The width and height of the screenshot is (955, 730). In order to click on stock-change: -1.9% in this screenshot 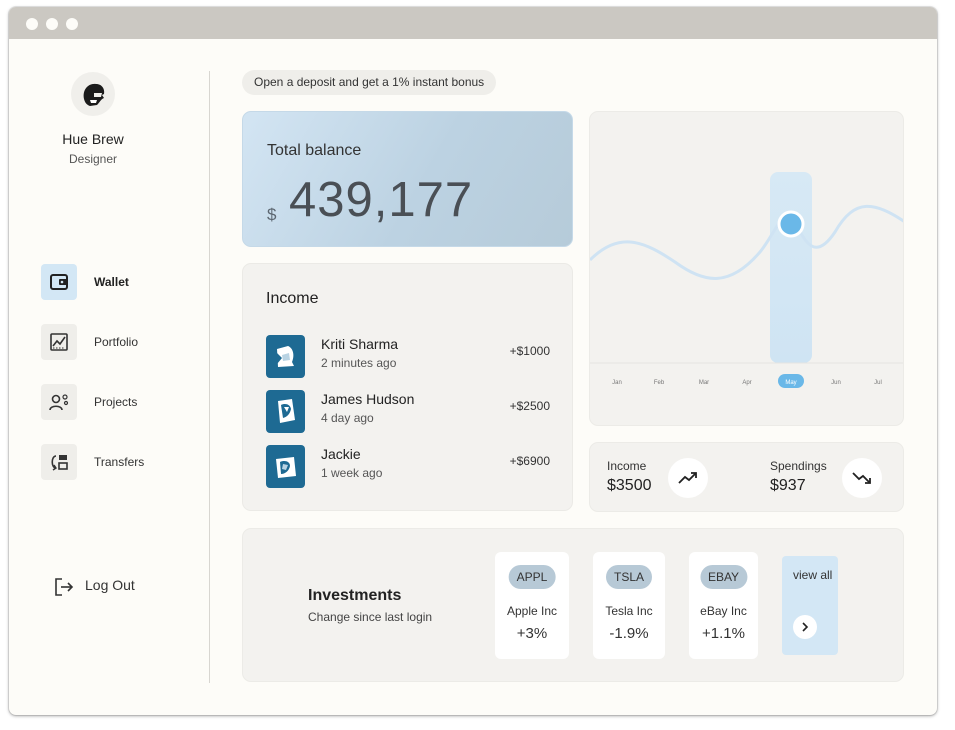, I will do `click(629, 633)`.